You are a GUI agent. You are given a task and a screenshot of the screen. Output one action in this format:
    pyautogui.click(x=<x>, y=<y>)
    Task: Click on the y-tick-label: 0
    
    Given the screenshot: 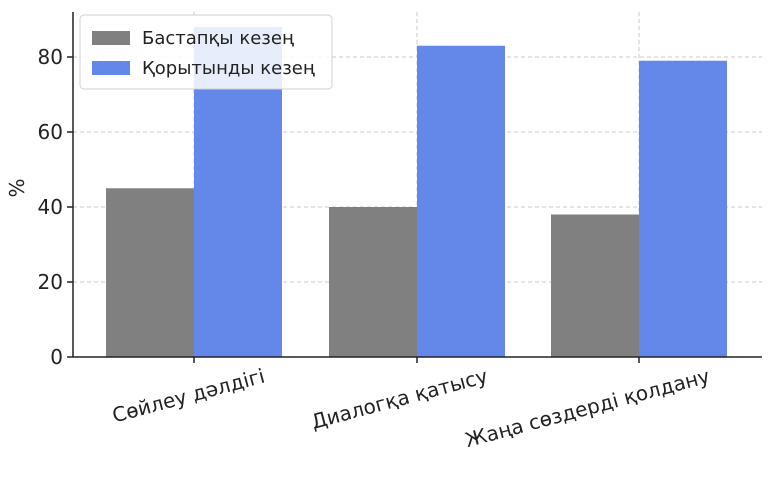 What is the action you would take?
    pyautogui.click(x=56, y=357)
    